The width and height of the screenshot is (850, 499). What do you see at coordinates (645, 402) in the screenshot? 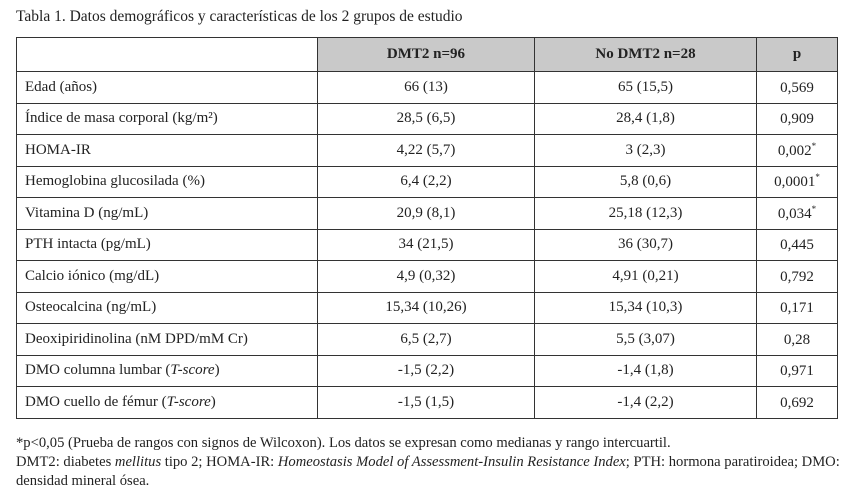
I see `cell-no-dmt2: -1,4 (2,2)` at bounding box center [645, 402].